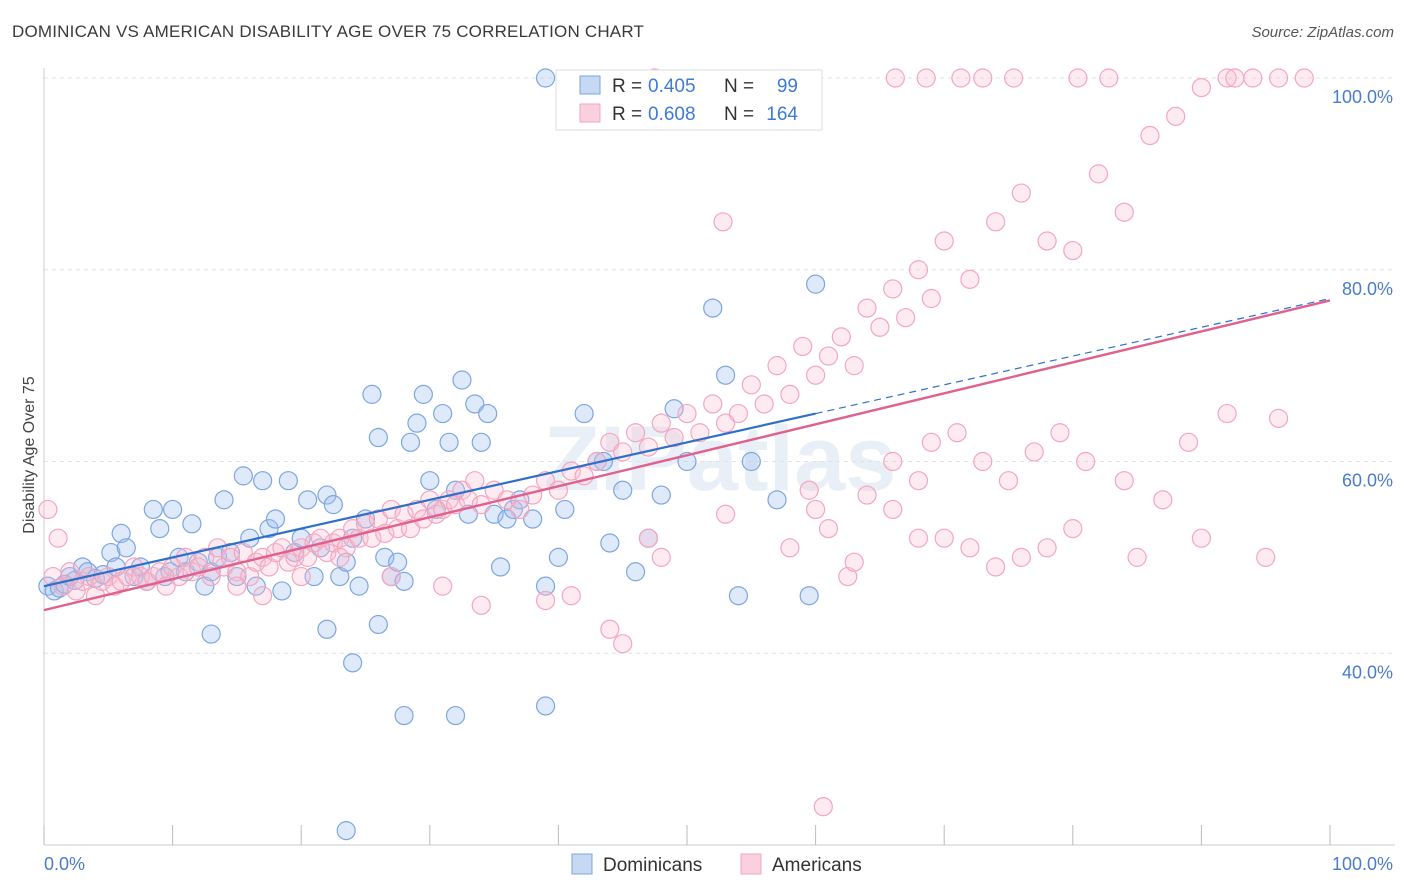  I want to click on dominicans-trend-extension, so click(1073, 356).